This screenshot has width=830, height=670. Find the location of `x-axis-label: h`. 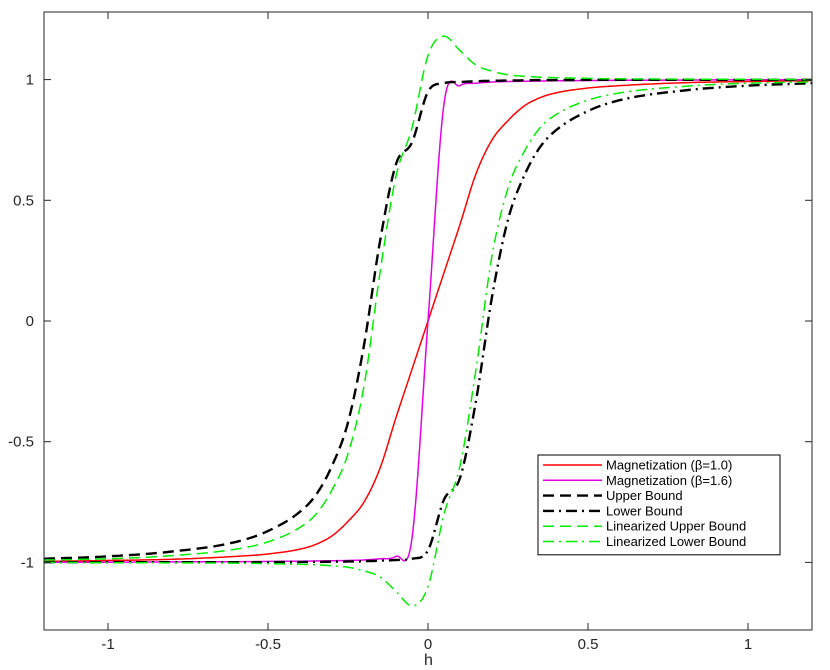

x-axis-label: h is located at coordinates (428, 660).